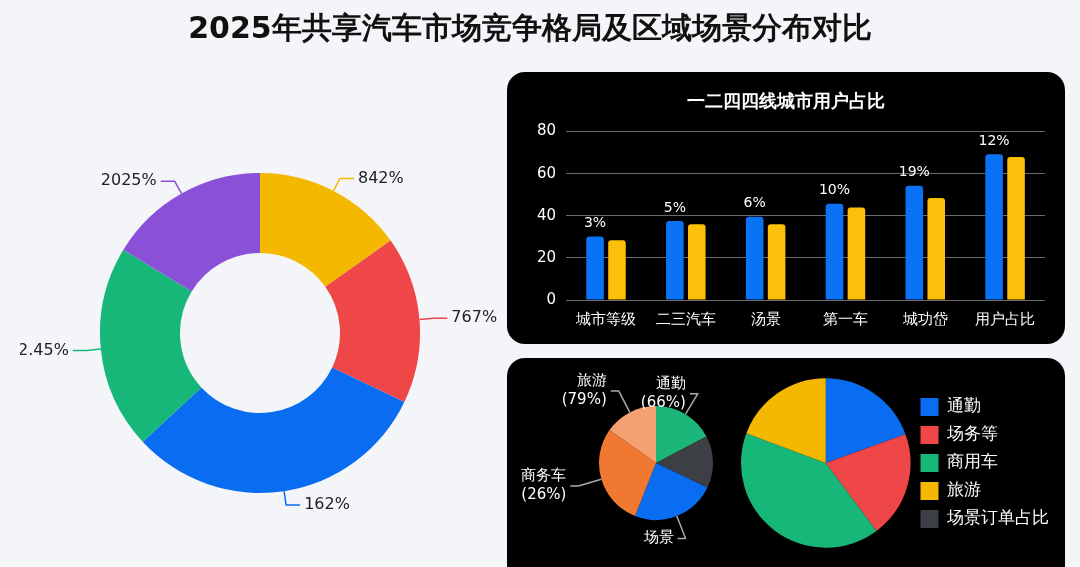 This screenshot has width=1080, height=567. I want to click on slice-label: 场景, so click(658, 537).